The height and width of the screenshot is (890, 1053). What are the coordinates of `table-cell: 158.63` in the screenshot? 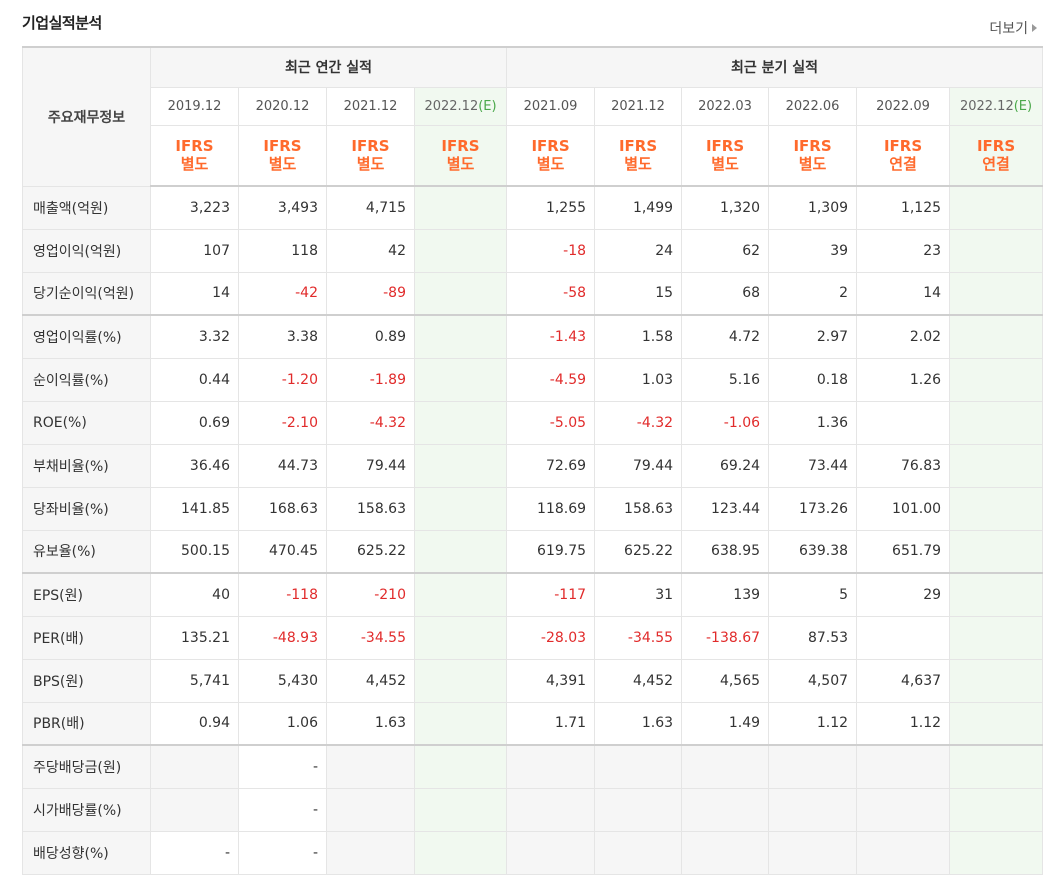 It's located at (638, 508).